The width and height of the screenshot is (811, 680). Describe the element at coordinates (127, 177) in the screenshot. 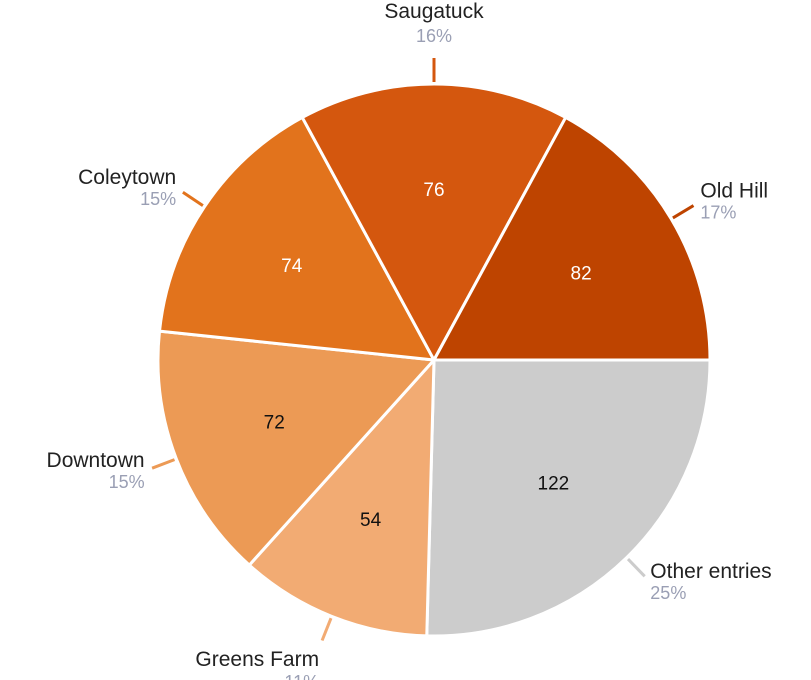

I see `category-label-coleytown: Coleytown` at that location.